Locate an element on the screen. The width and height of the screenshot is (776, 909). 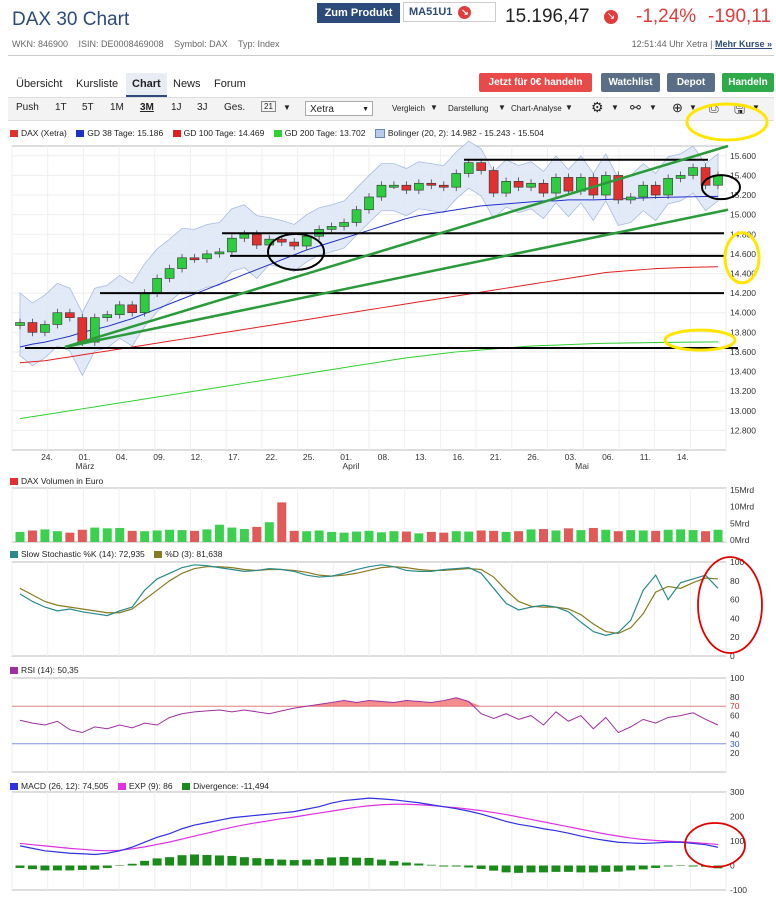
stoch-y-tick: 60 is located at coordinates (735, 600).